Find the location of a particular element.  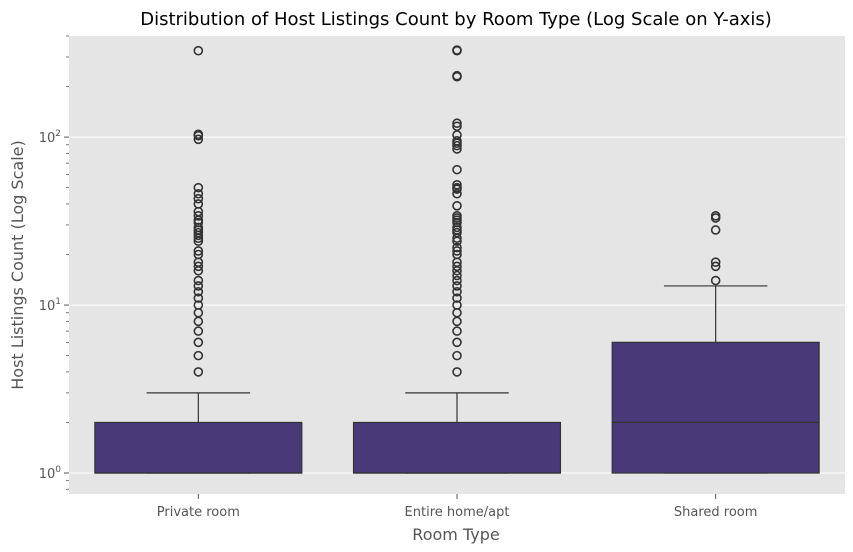

x-axis-label: Room Type is located at coordinates (455, 534).